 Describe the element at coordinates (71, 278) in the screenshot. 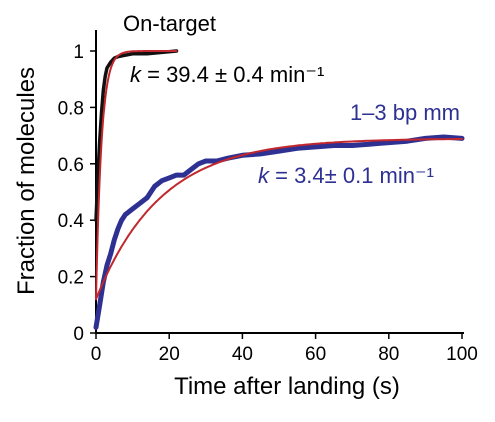

I see `y-tick-label: 0.2` at that location.